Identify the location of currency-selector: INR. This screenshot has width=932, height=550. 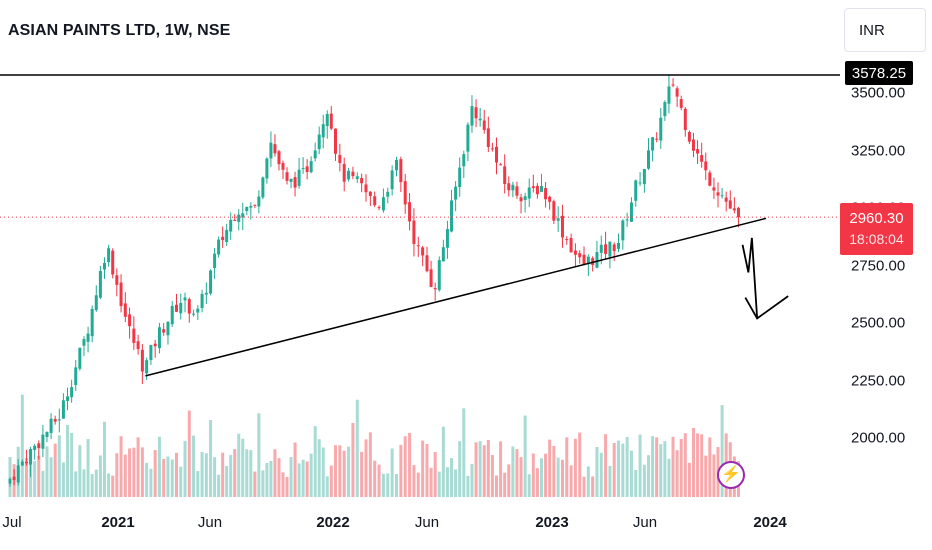
(885, 30).